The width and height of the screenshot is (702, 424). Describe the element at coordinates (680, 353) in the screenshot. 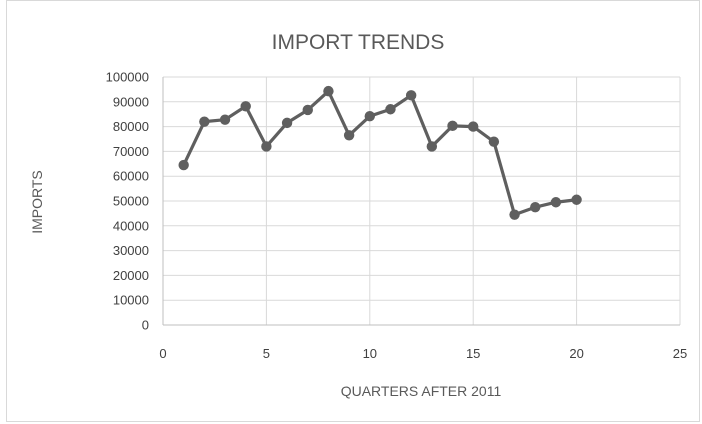

I see `x-tick-label: 25` at that location.